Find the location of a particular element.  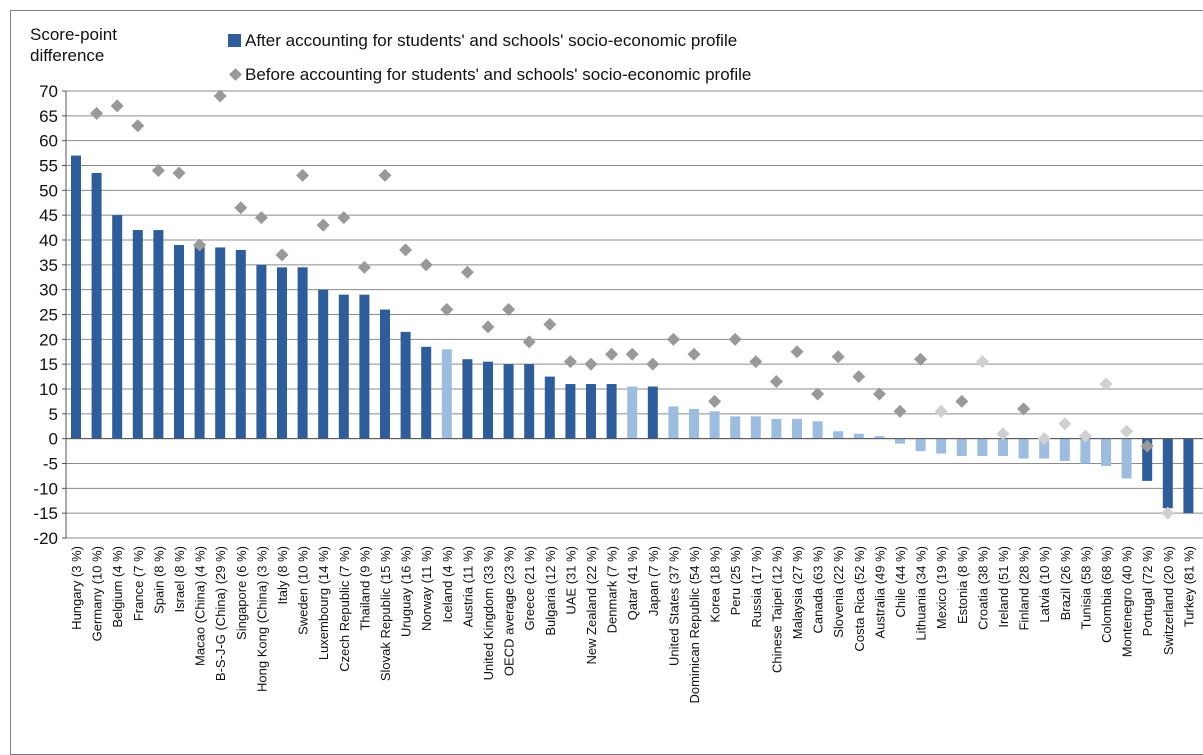

y-tick-label: 5 is located at coordinates (53, 414).